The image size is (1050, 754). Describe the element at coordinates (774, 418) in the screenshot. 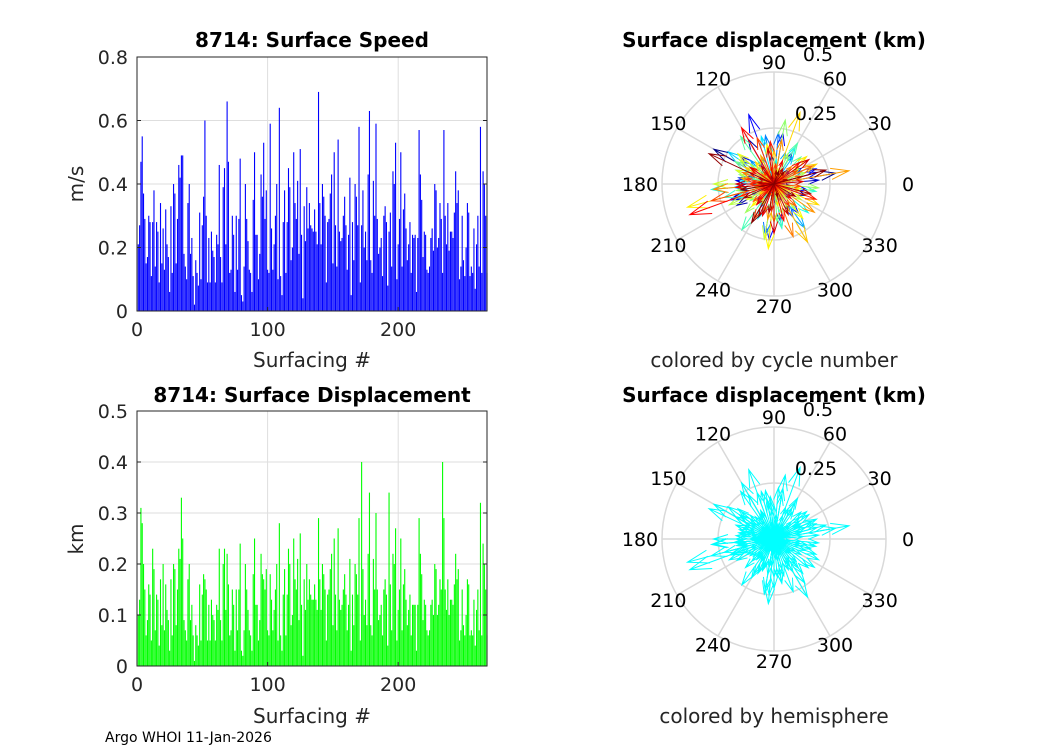

I see `angle-tick-label: 90` at that location.